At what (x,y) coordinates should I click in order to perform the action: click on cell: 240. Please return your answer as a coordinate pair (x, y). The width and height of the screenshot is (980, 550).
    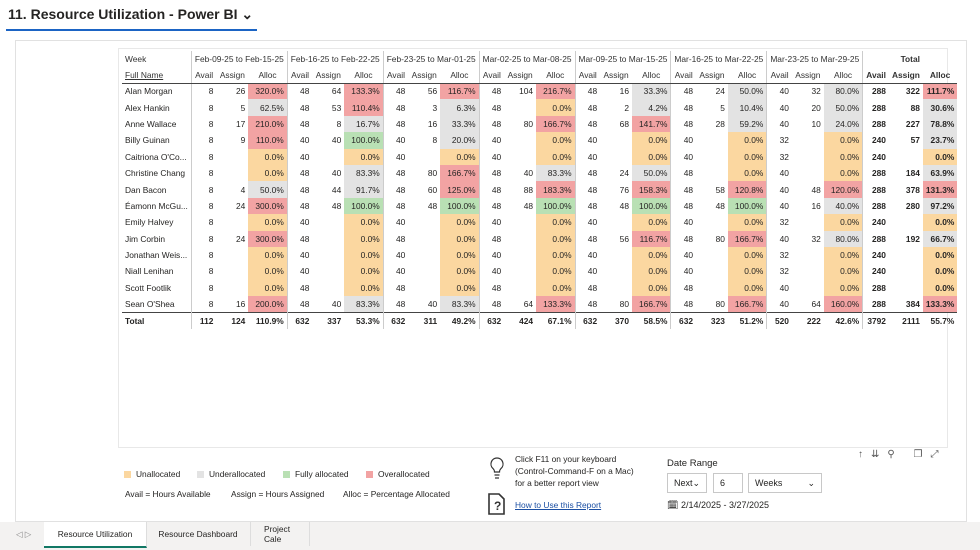
    Looking at the image, I should click on (875, 271).